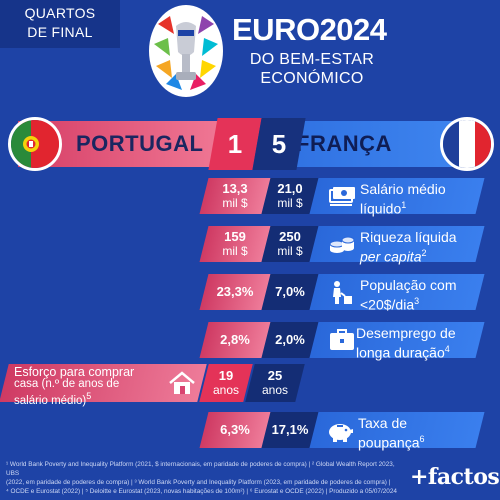  I want to click on page-subtitle: DO BEM-ESTAR ECONÓMICO, so click(312, 69).